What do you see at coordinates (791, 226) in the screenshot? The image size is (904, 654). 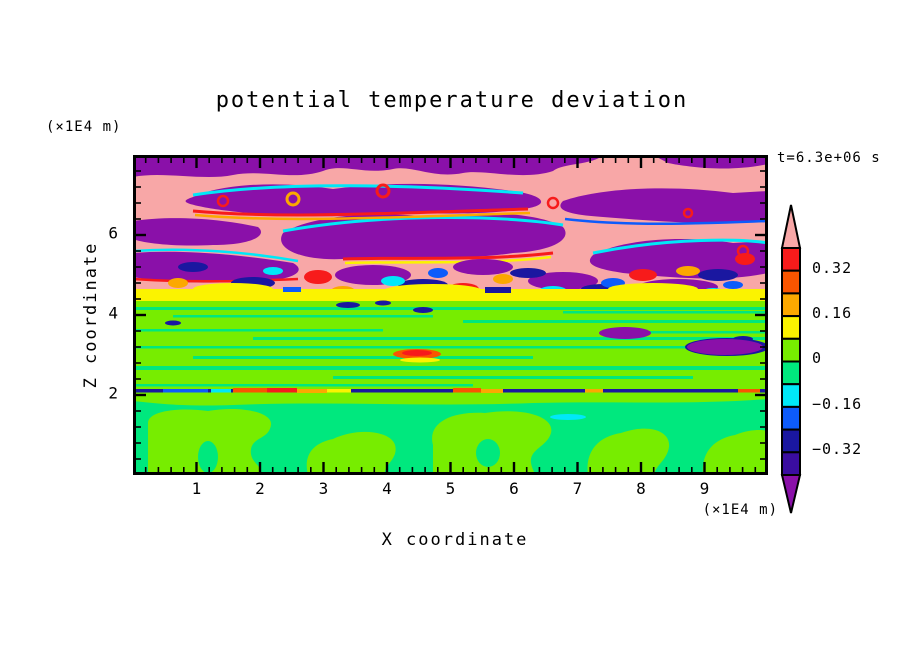 I see `colorbar-arrow-up` at bounding box center [791, 226].